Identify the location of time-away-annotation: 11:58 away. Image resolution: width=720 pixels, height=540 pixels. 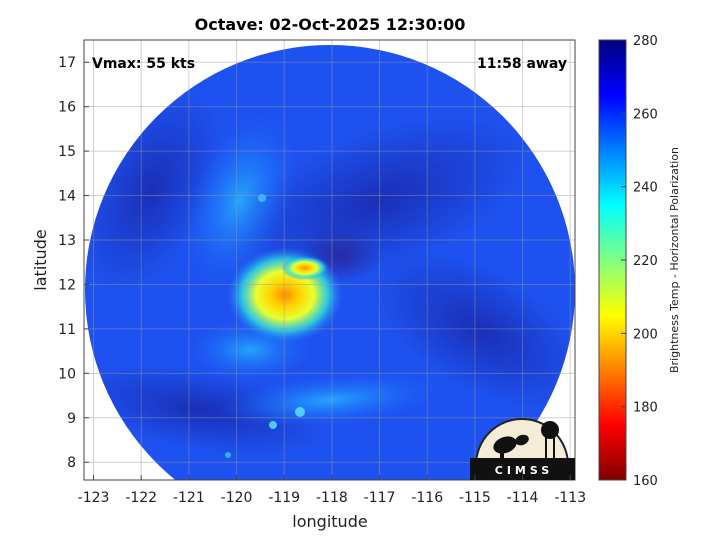
(522, 64).